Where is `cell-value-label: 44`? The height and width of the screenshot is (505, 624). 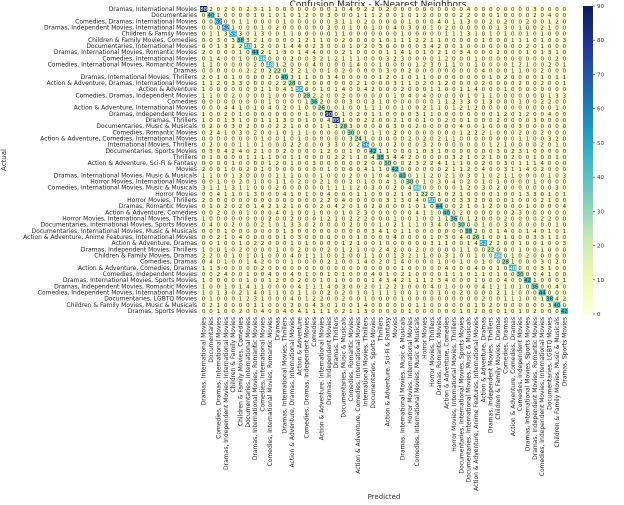 cell-value-label: 44 is located at coordinates (255, 53).